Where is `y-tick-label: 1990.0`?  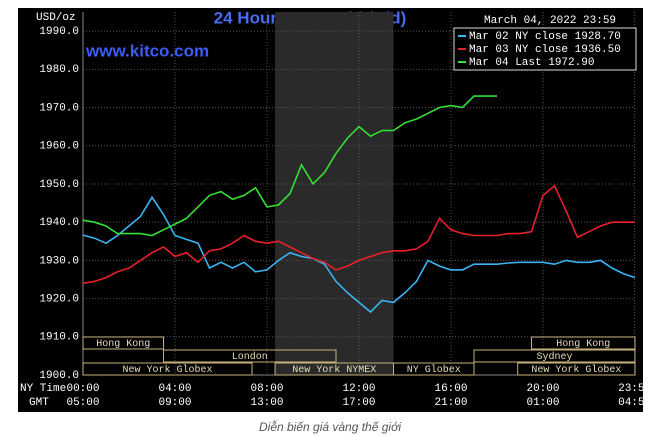 y-tick-label: 1990.0 is located at coordinates (59, 32).